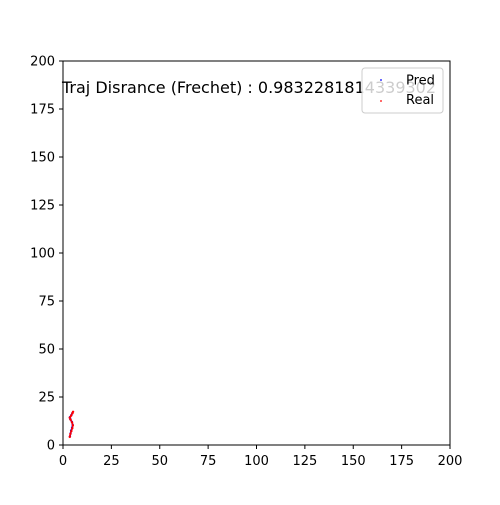 This screenshot has width=500, height=505. What do you see at coordinates (42, 110) in the screenshot?
I see `y-tick-label: 175` at bounding box center [42, 110].